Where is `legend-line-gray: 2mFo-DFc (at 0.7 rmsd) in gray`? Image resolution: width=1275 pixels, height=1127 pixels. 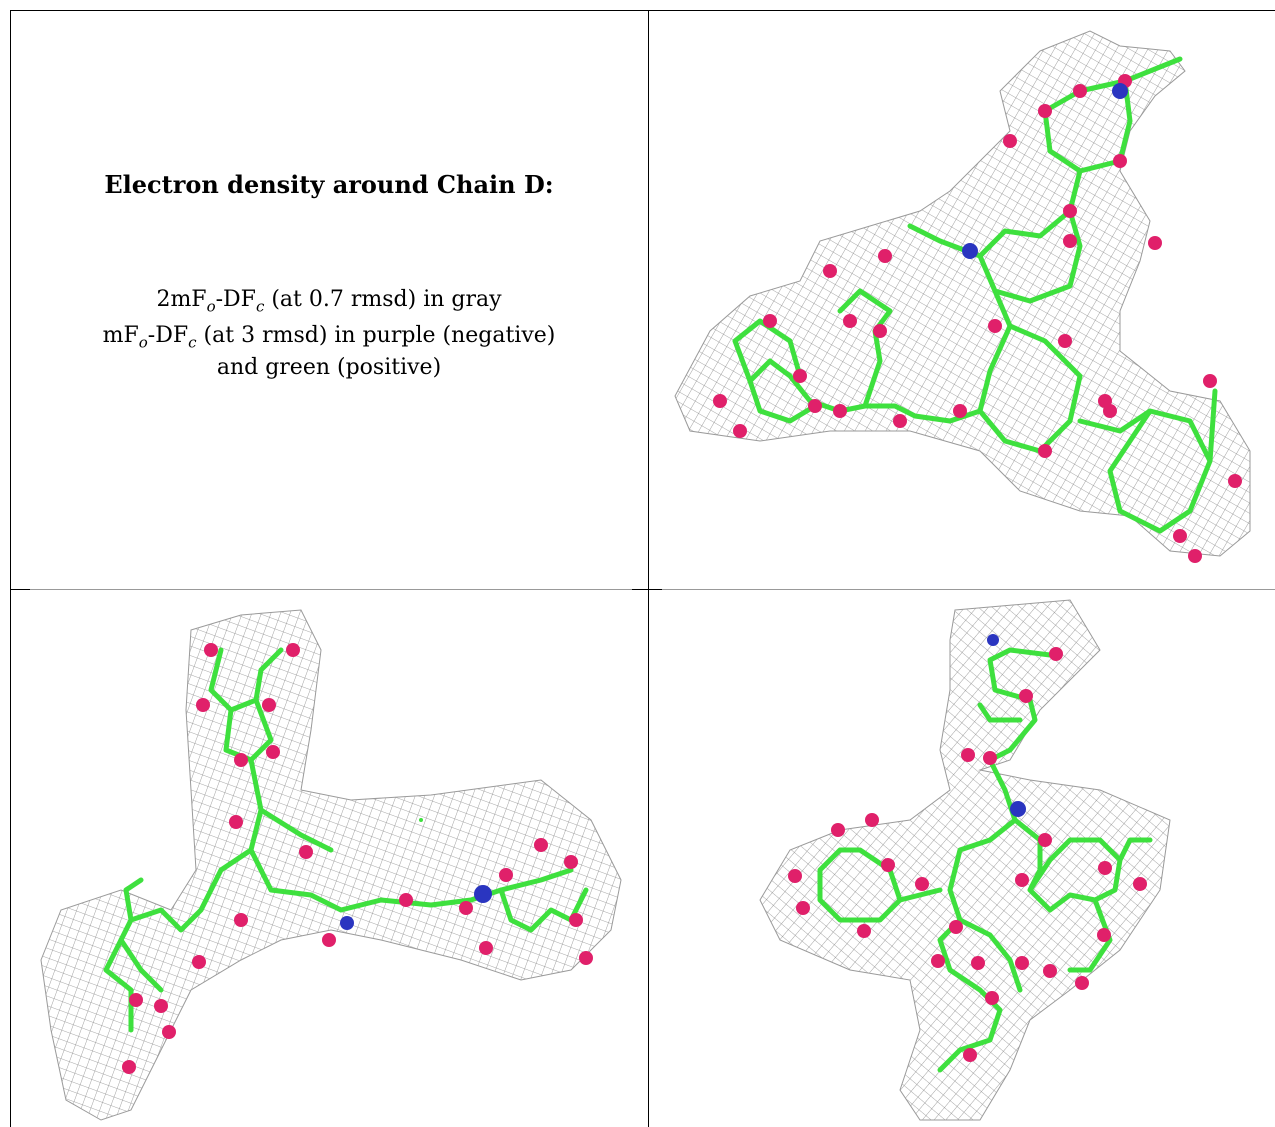
legend-line-gray: 2mFo-DFc (at 0.7 rmsd) in gray is located at coordinates (329, 301).